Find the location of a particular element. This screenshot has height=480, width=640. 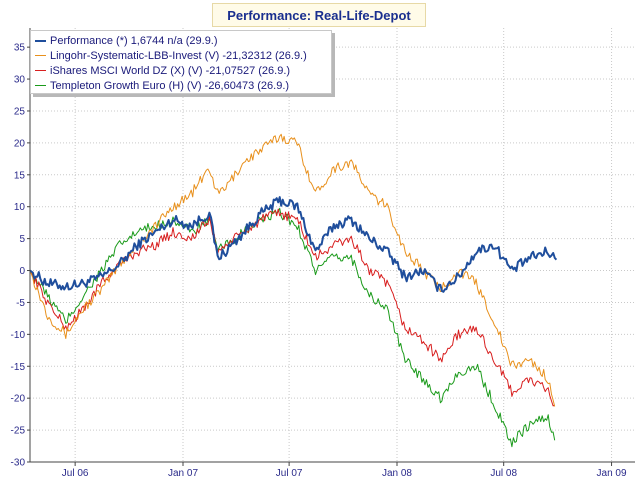

chart-title: Performance: Real-Life-Depot is located at coordinates (319, 15).